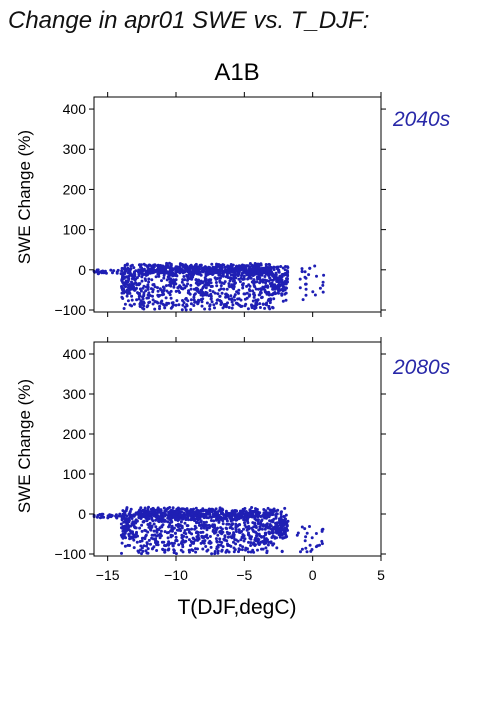 This screenshot has height=709, width=501. Describe the element at coordinates (176, 575) in the screenshot. I see `x-tick-label: −10` at that location.